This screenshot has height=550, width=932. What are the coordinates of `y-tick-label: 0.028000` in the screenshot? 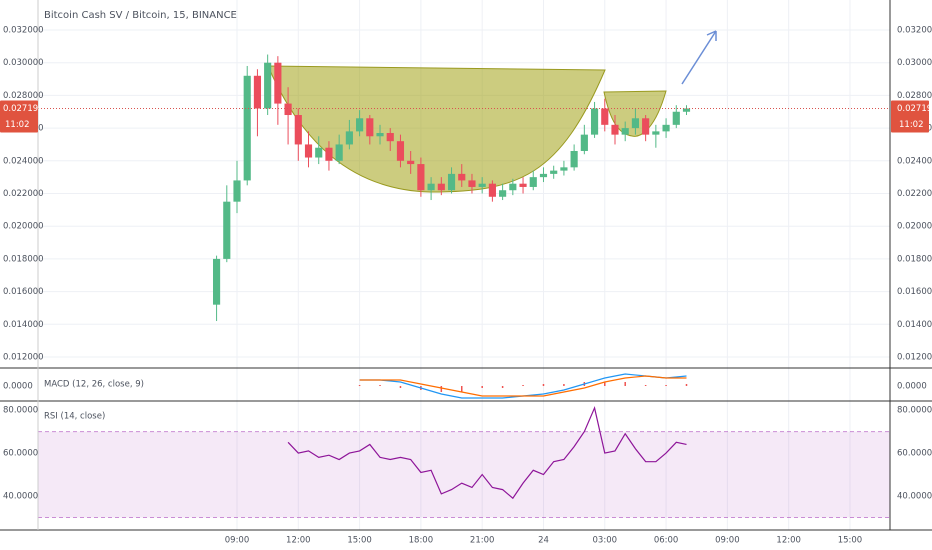 It's located at (914, 96).